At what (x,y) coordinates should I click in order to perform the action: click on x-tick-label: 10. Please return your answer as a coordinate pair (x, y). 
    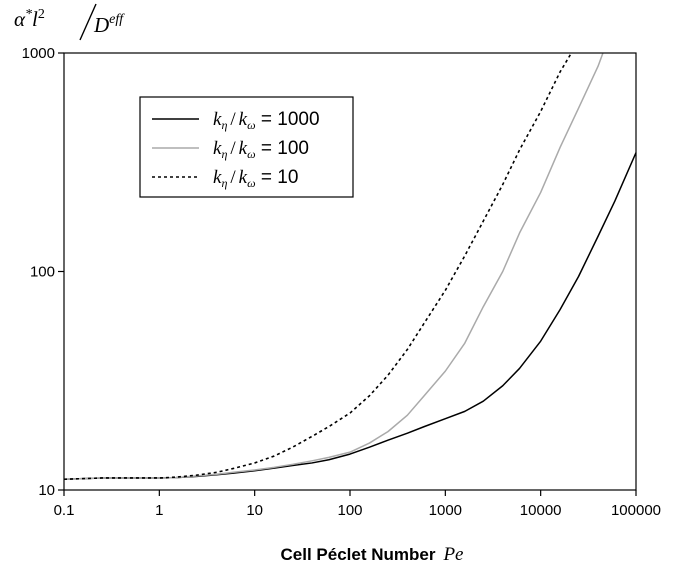
    Looking at the image, I should click on (254, 510).